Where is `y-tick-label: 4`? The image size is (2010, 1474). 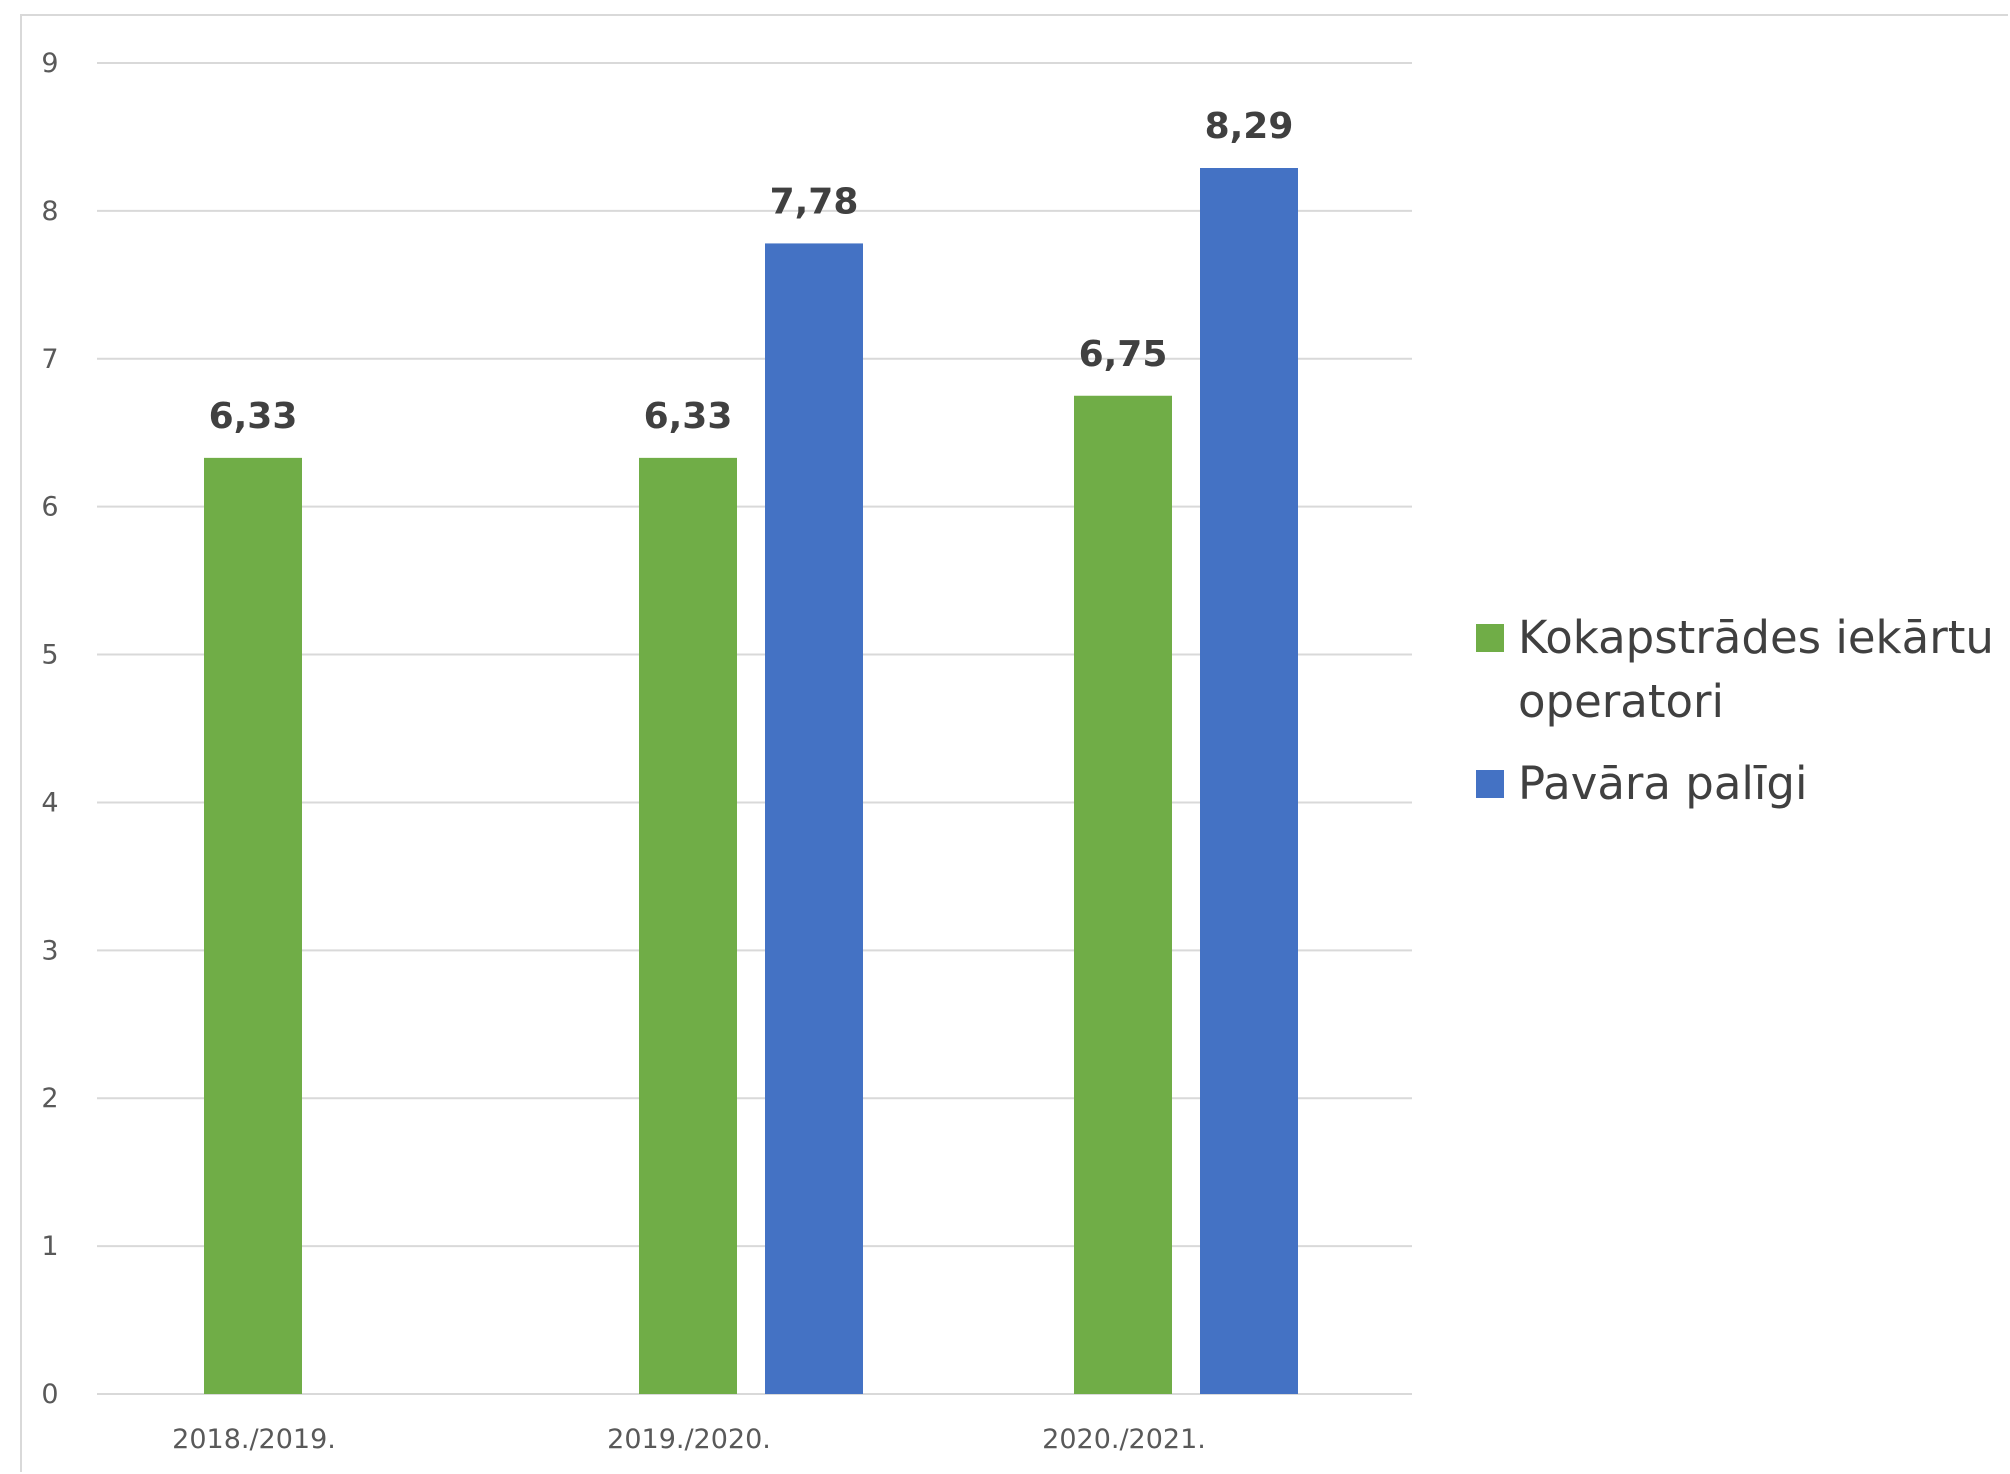
y-tick-label: 4 is located at coordinates (49, 802).